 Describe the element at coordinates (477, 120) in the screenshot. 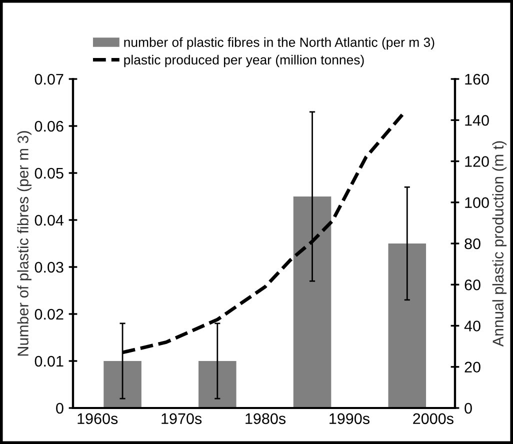

I see `y2-tick-label: 140` at that location.